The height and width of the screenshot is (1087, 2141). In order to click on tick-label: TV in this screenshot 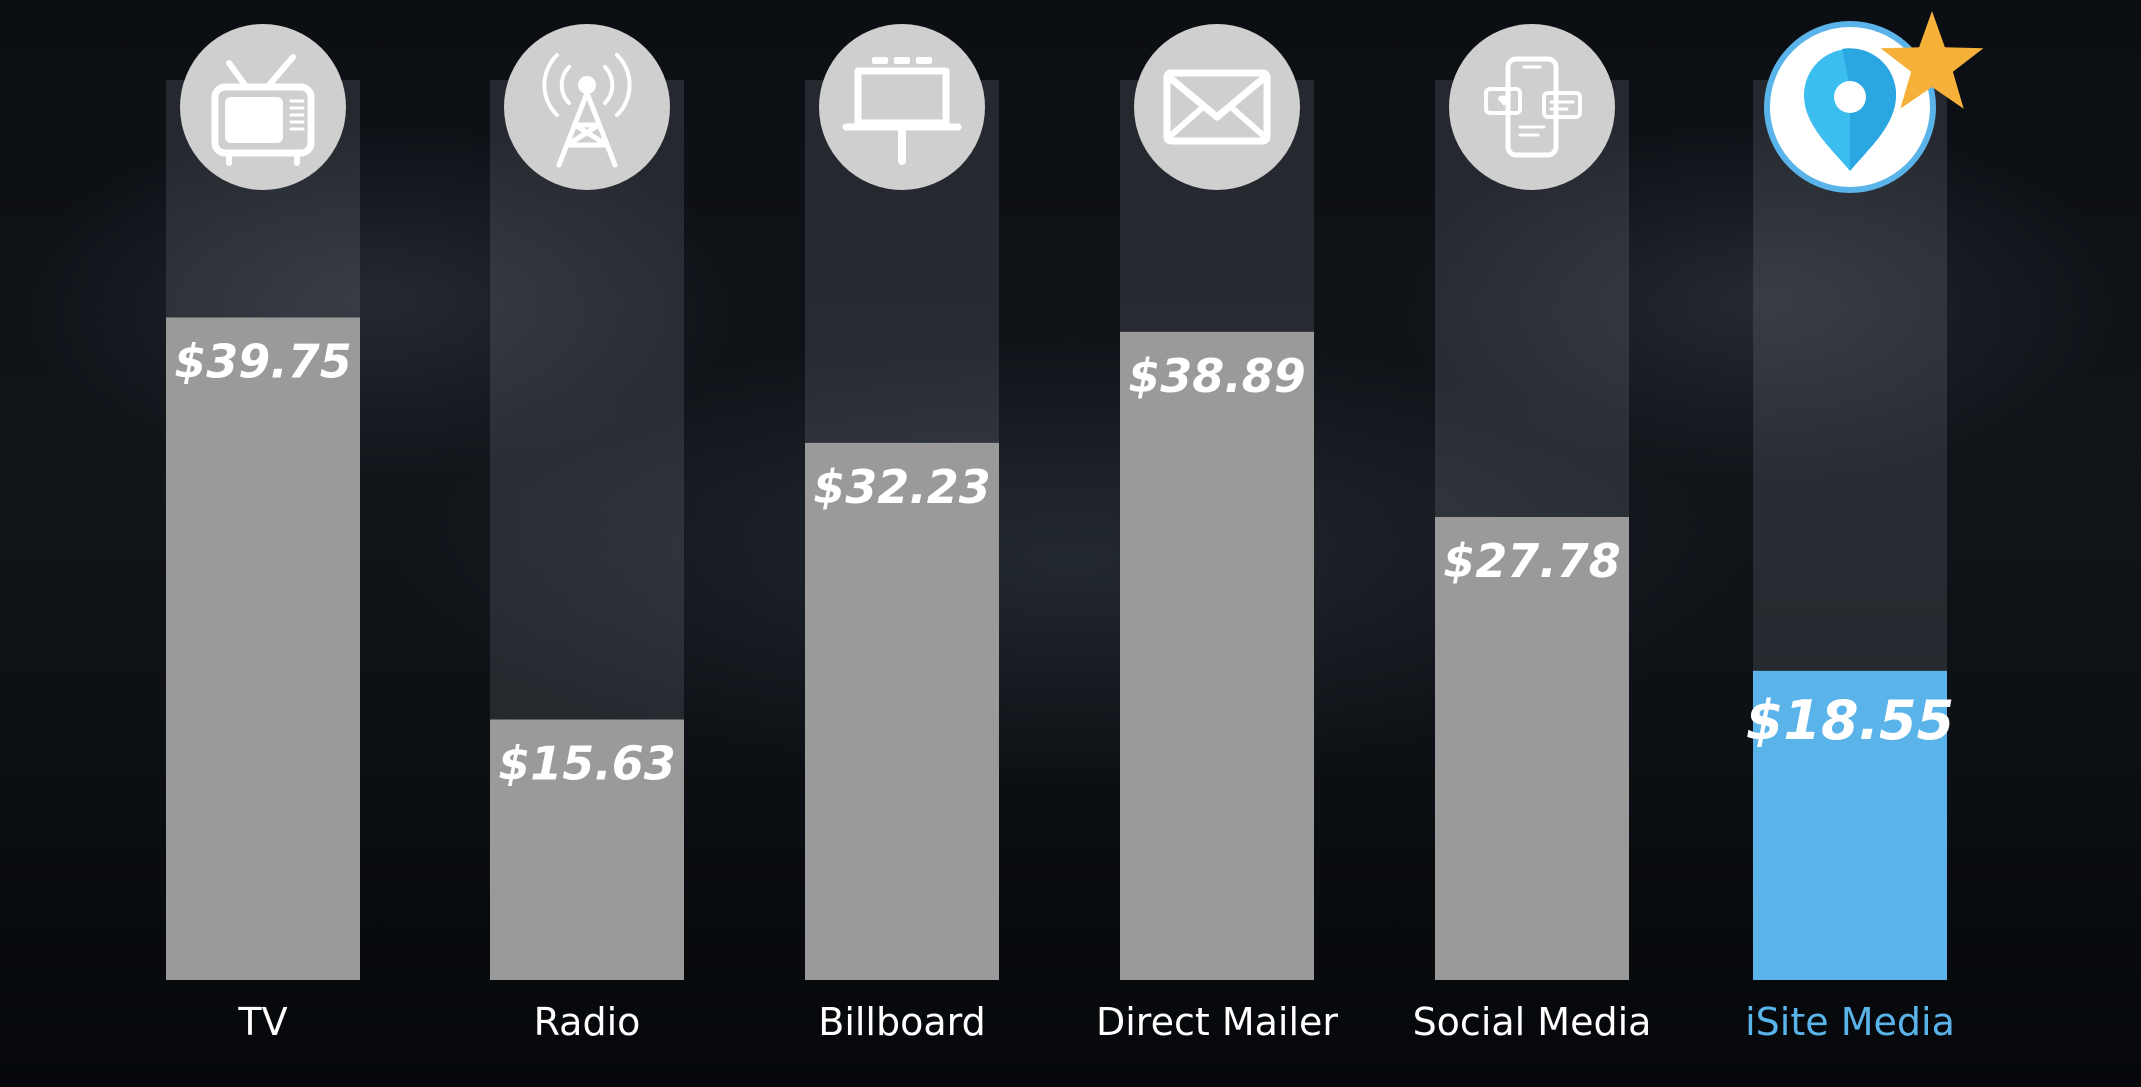, I will do `click(262, 1022)`.